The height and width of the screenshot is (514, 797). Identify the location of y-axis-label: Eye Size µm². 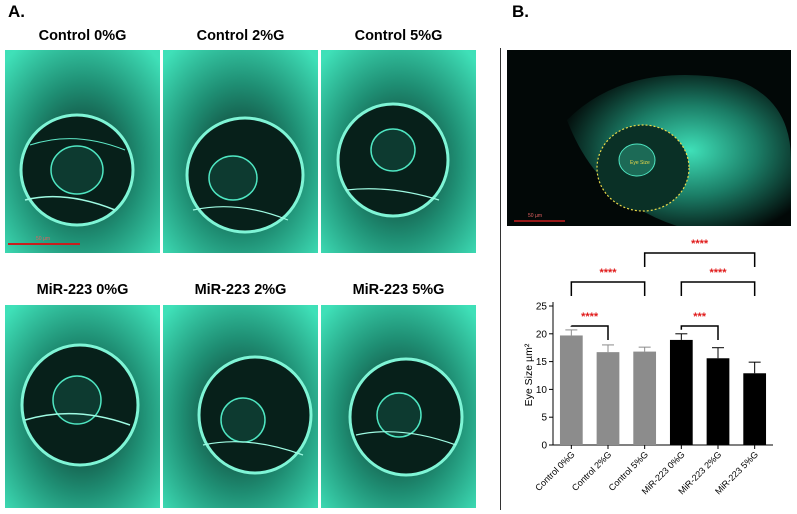
(529, 374).